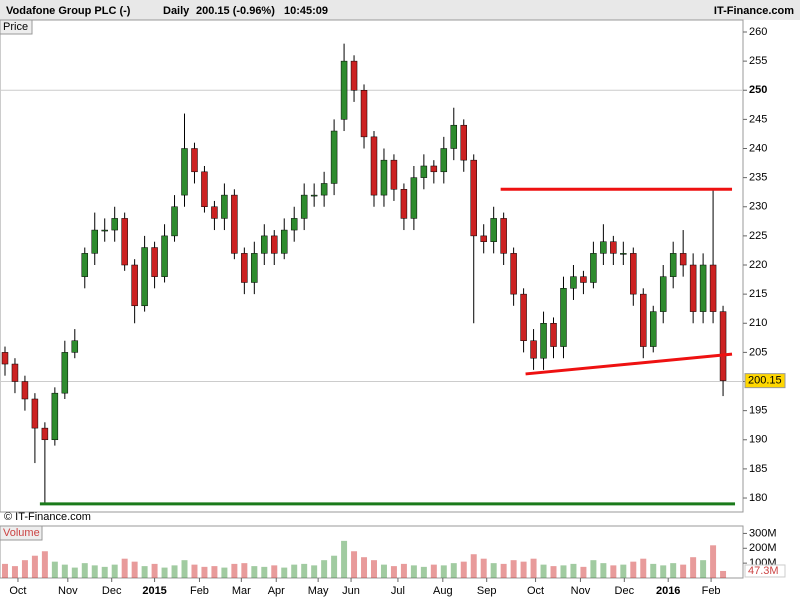  Describe the element at coordinates (758, 352) in the screenshot. I see `y-tick-label: 205` at that location.